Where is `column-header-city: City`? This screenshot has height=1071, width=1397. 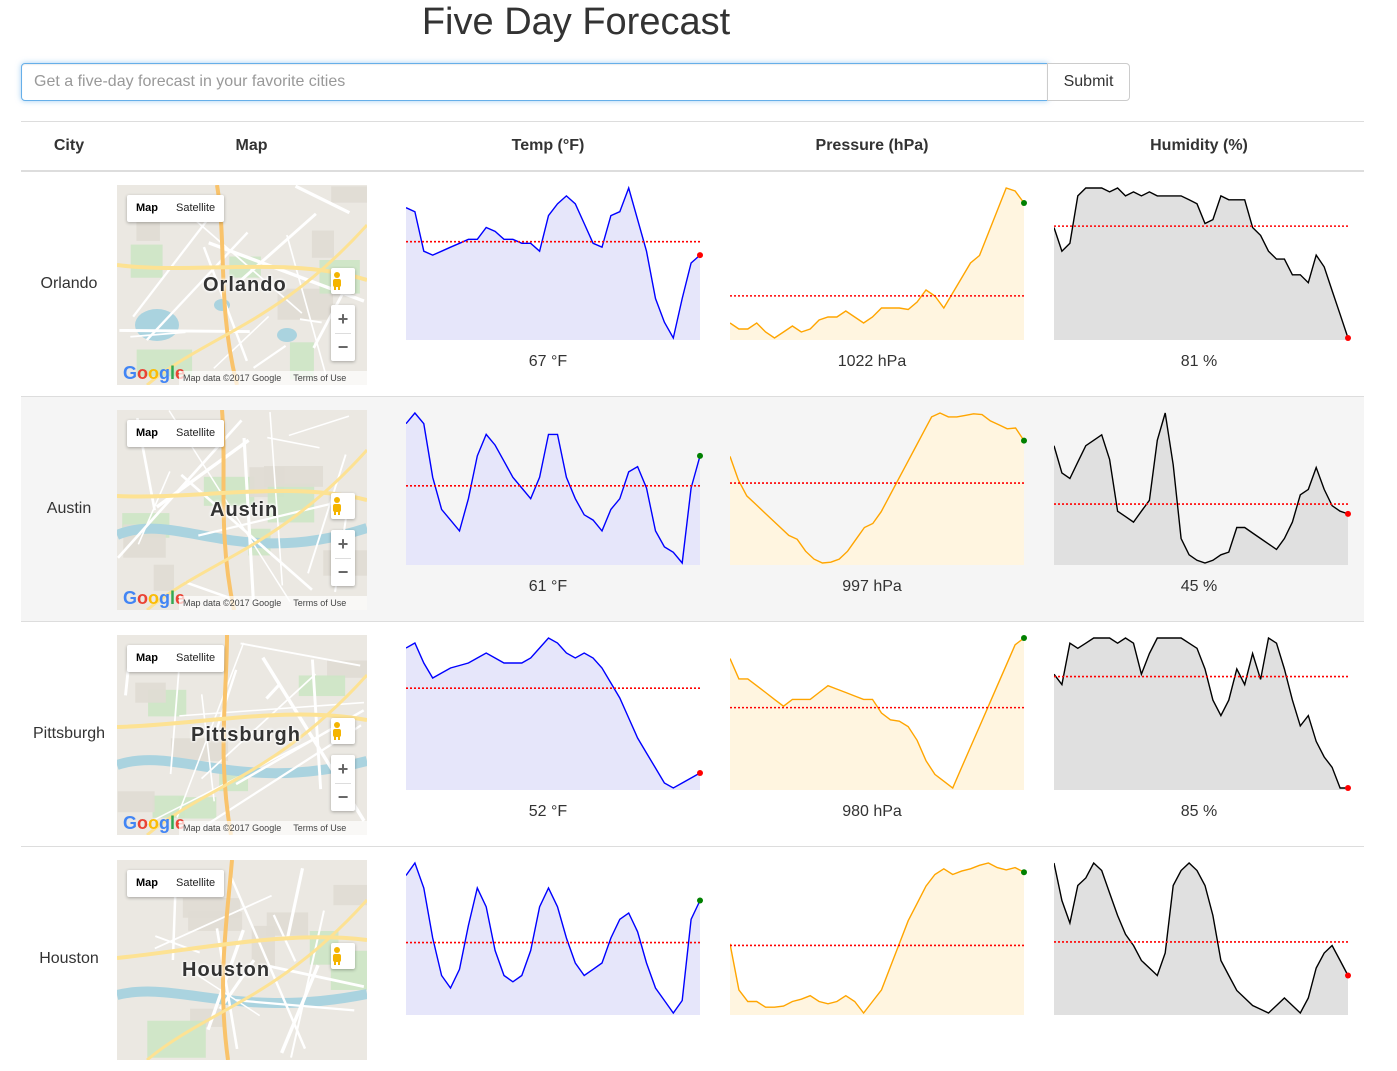
column-header-city: City is located at coordinates (69, 146).